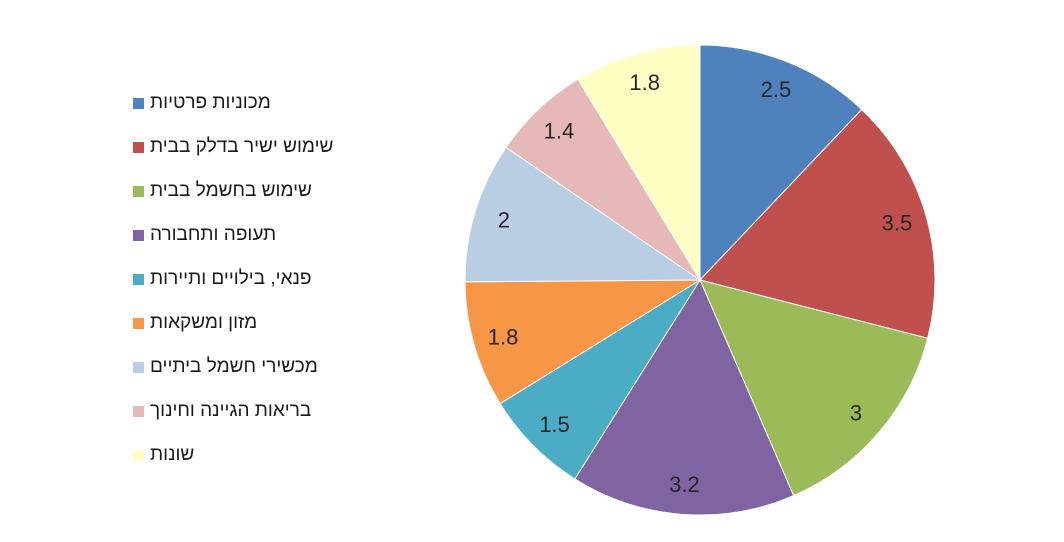 Image resolution: width=1064 pixels, height=542 pixels. I want to click on legend-item-misc: שונות, so click(243, 465).